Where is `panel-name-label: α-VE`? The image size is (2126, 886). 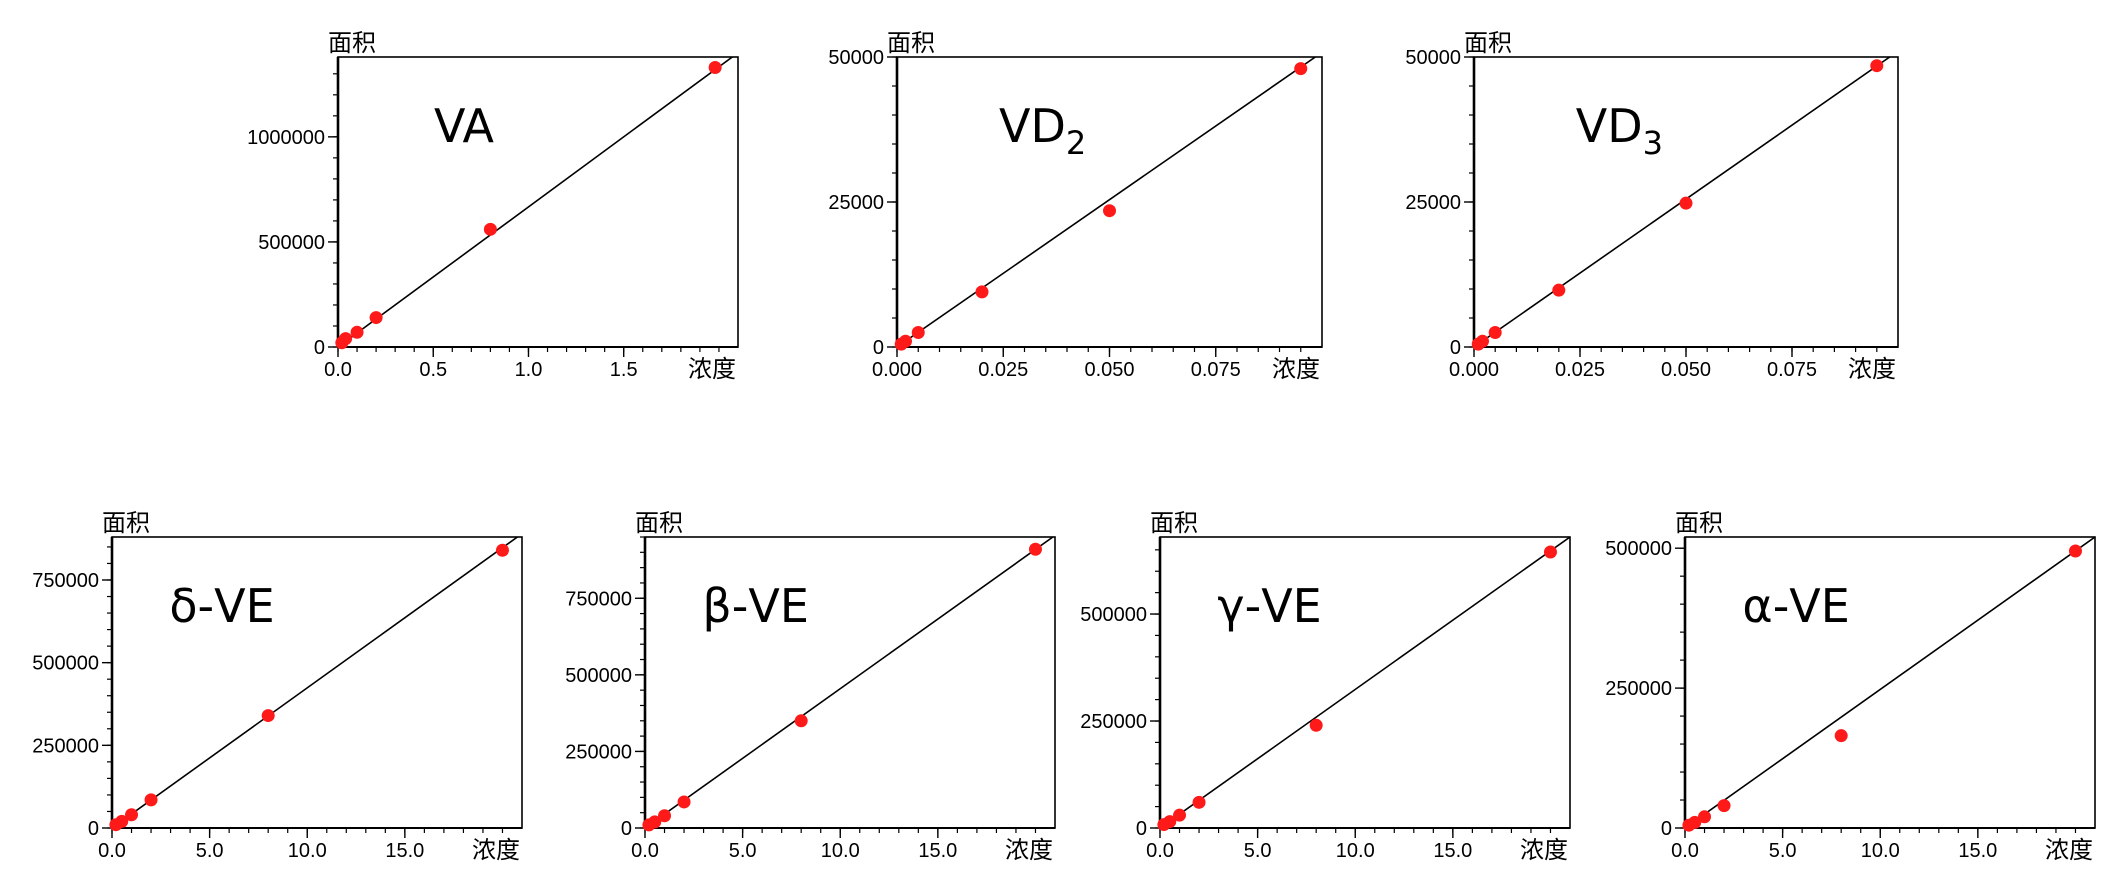 panel-name-label: α-VE is located at coordinates (1795, 606).